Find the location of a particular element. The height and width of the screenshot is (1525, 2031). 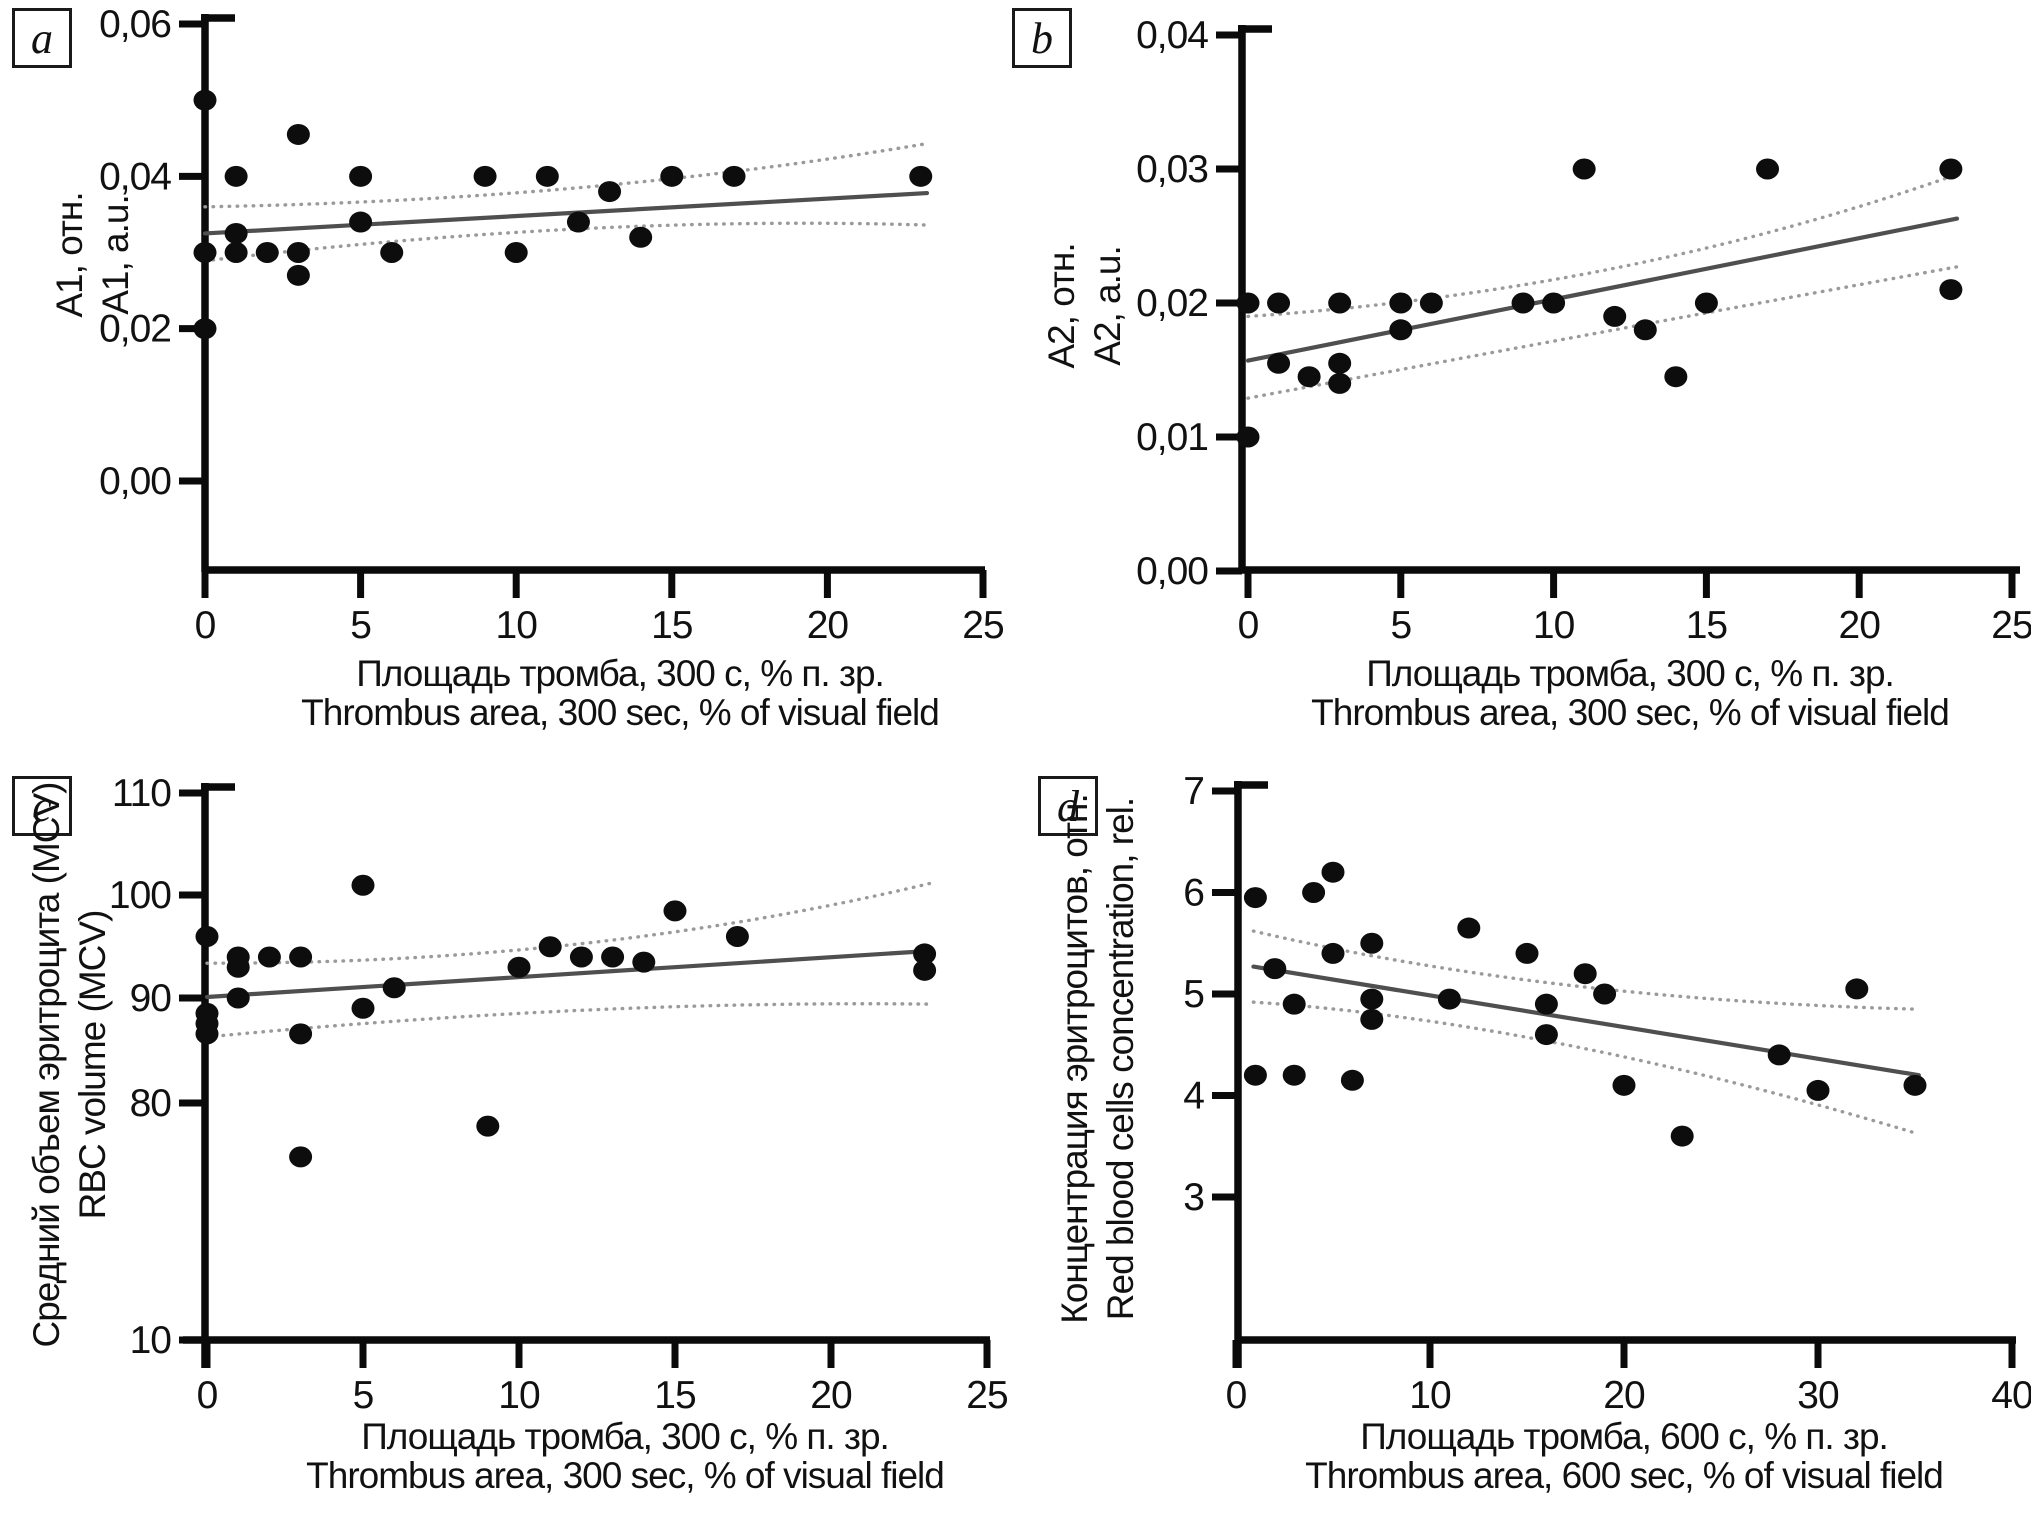

panel-label-d: d is located at coordinates (1068, 806).